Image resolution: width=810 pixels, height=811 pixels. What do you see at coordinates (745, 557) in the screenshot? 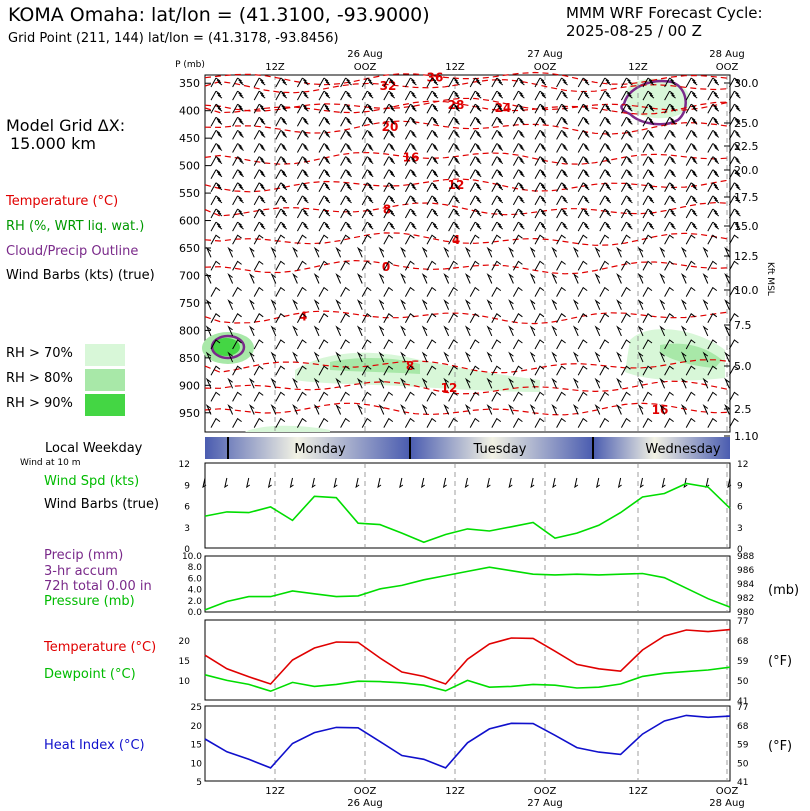
I see `pressure-tick: 988` at bounding box center [745, 557].